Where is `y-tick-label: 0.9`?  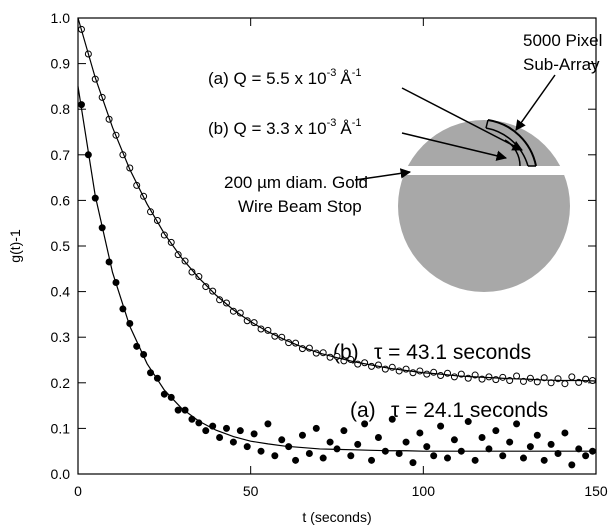 y-tick-label: 0.9 is located at coordinates (61, 64).